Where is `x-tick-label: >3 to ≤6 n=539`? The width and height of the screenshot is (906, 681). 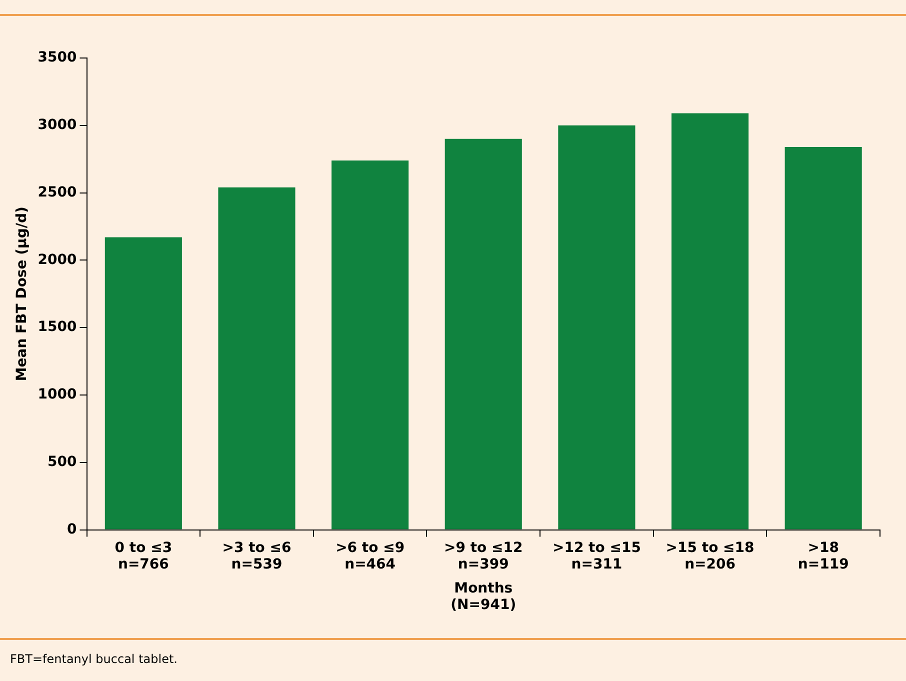
x-tick-label: >3 to ≤6 n=539 is located at coordinates (257, 556).